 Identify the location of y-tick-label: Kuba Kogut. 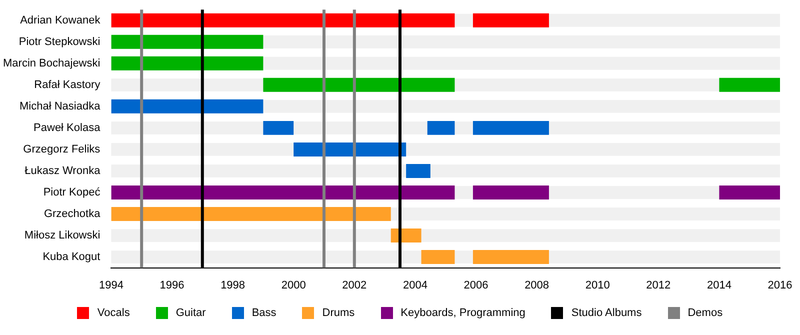
(71, 257).